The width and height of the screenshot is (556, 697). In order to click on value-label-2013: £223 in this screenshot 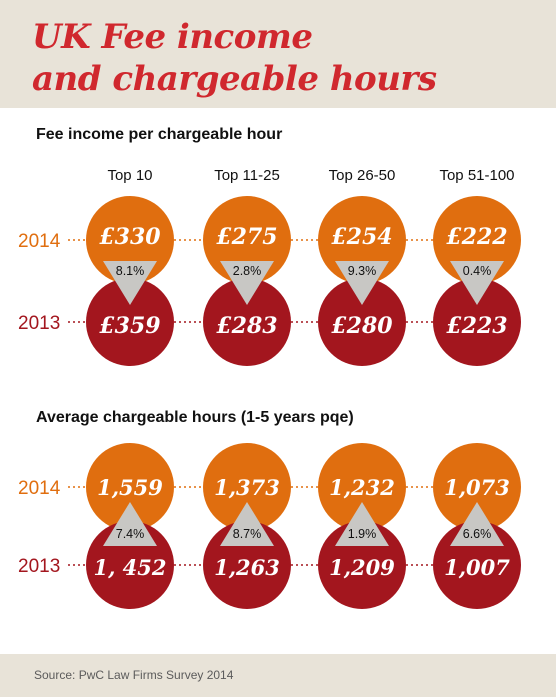, I will do `click(476, 326)`.